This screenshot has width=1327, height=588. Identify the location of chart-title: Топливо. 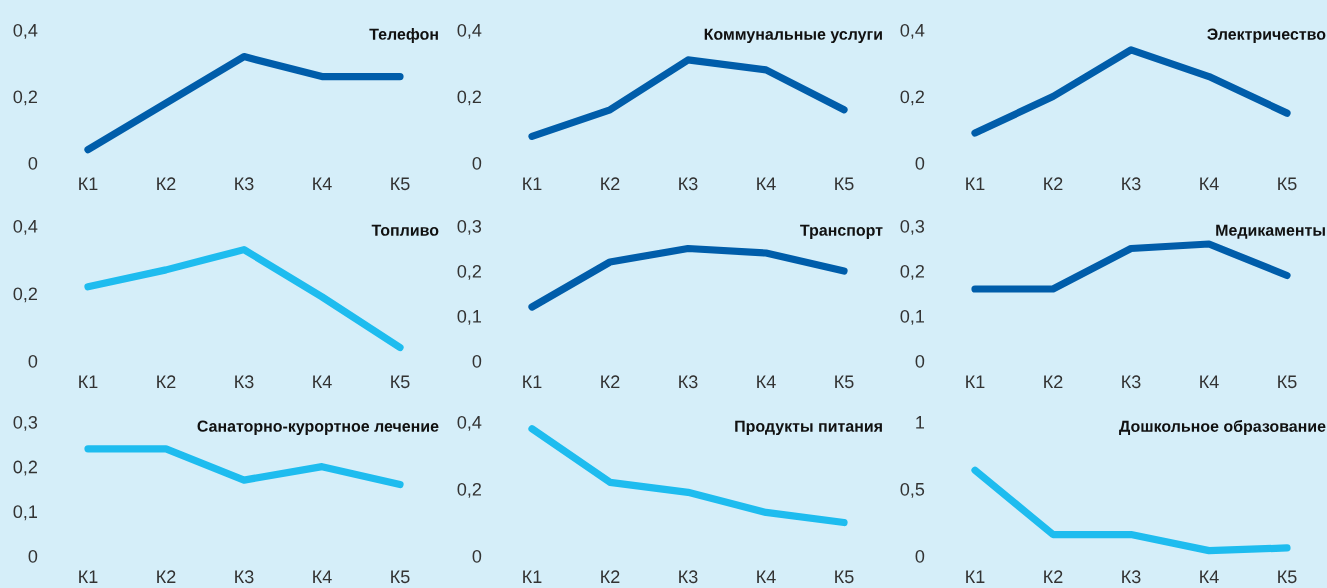
(405, 230).